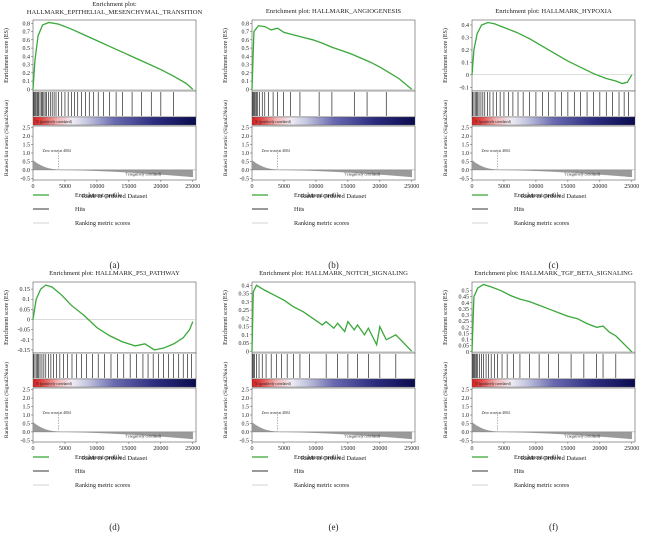 This screenshot has height=548, width=648. Describe the element at coordinates (114, 273) in the screenshot. I see `chart-title: Enrichment plot: HALLMARK_P53_PATHWAY` at that location.